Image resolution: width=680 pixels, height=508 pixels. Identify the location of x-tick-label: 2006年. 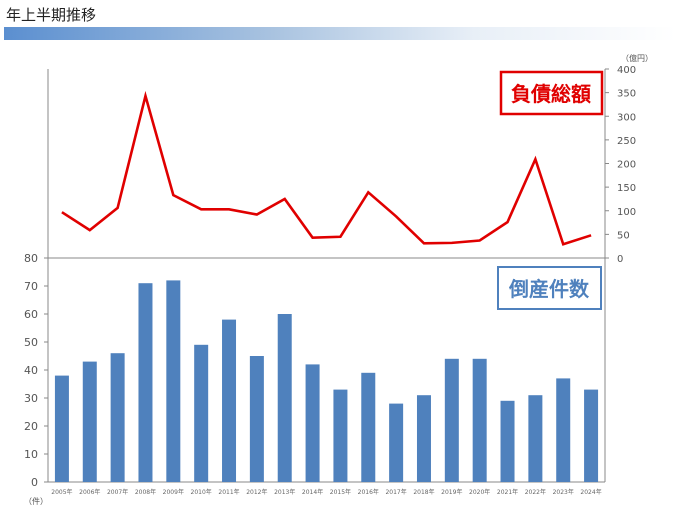
(89, 492).